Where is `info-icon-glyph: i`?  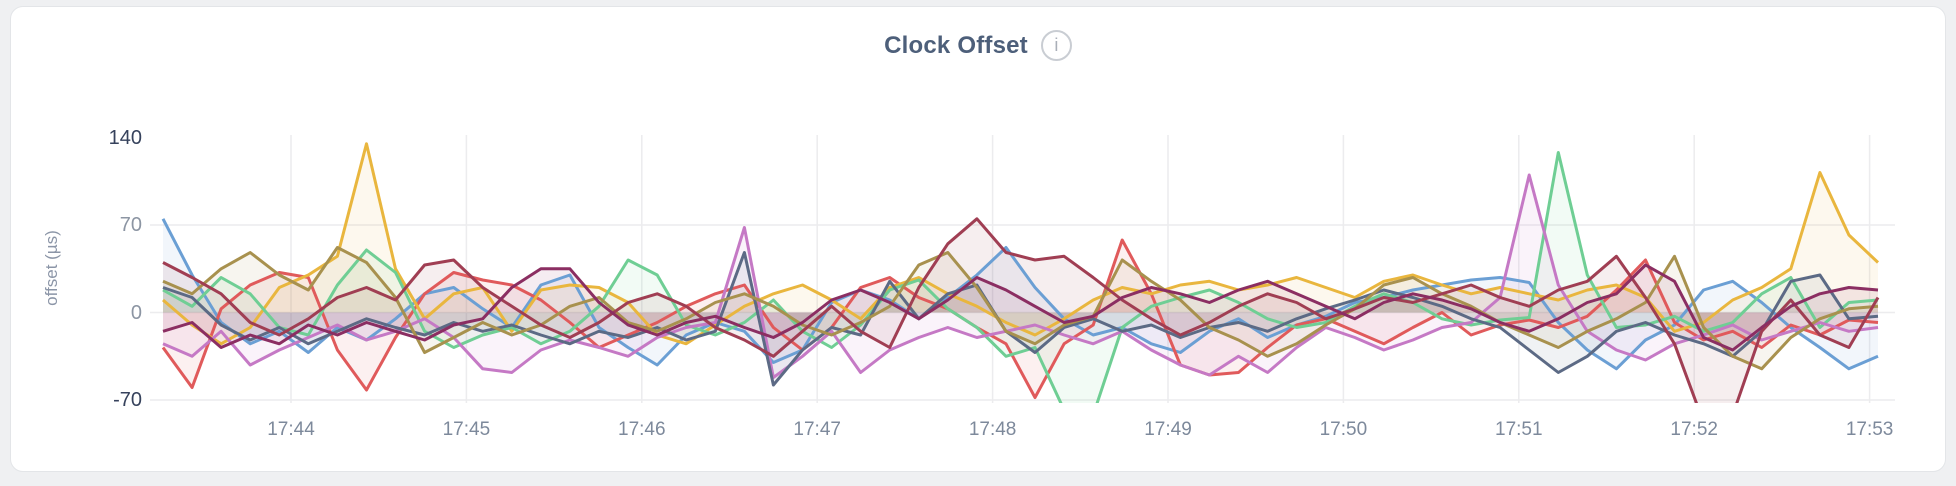 info-icon-glyph: i is located at coordinates (1056, 45).